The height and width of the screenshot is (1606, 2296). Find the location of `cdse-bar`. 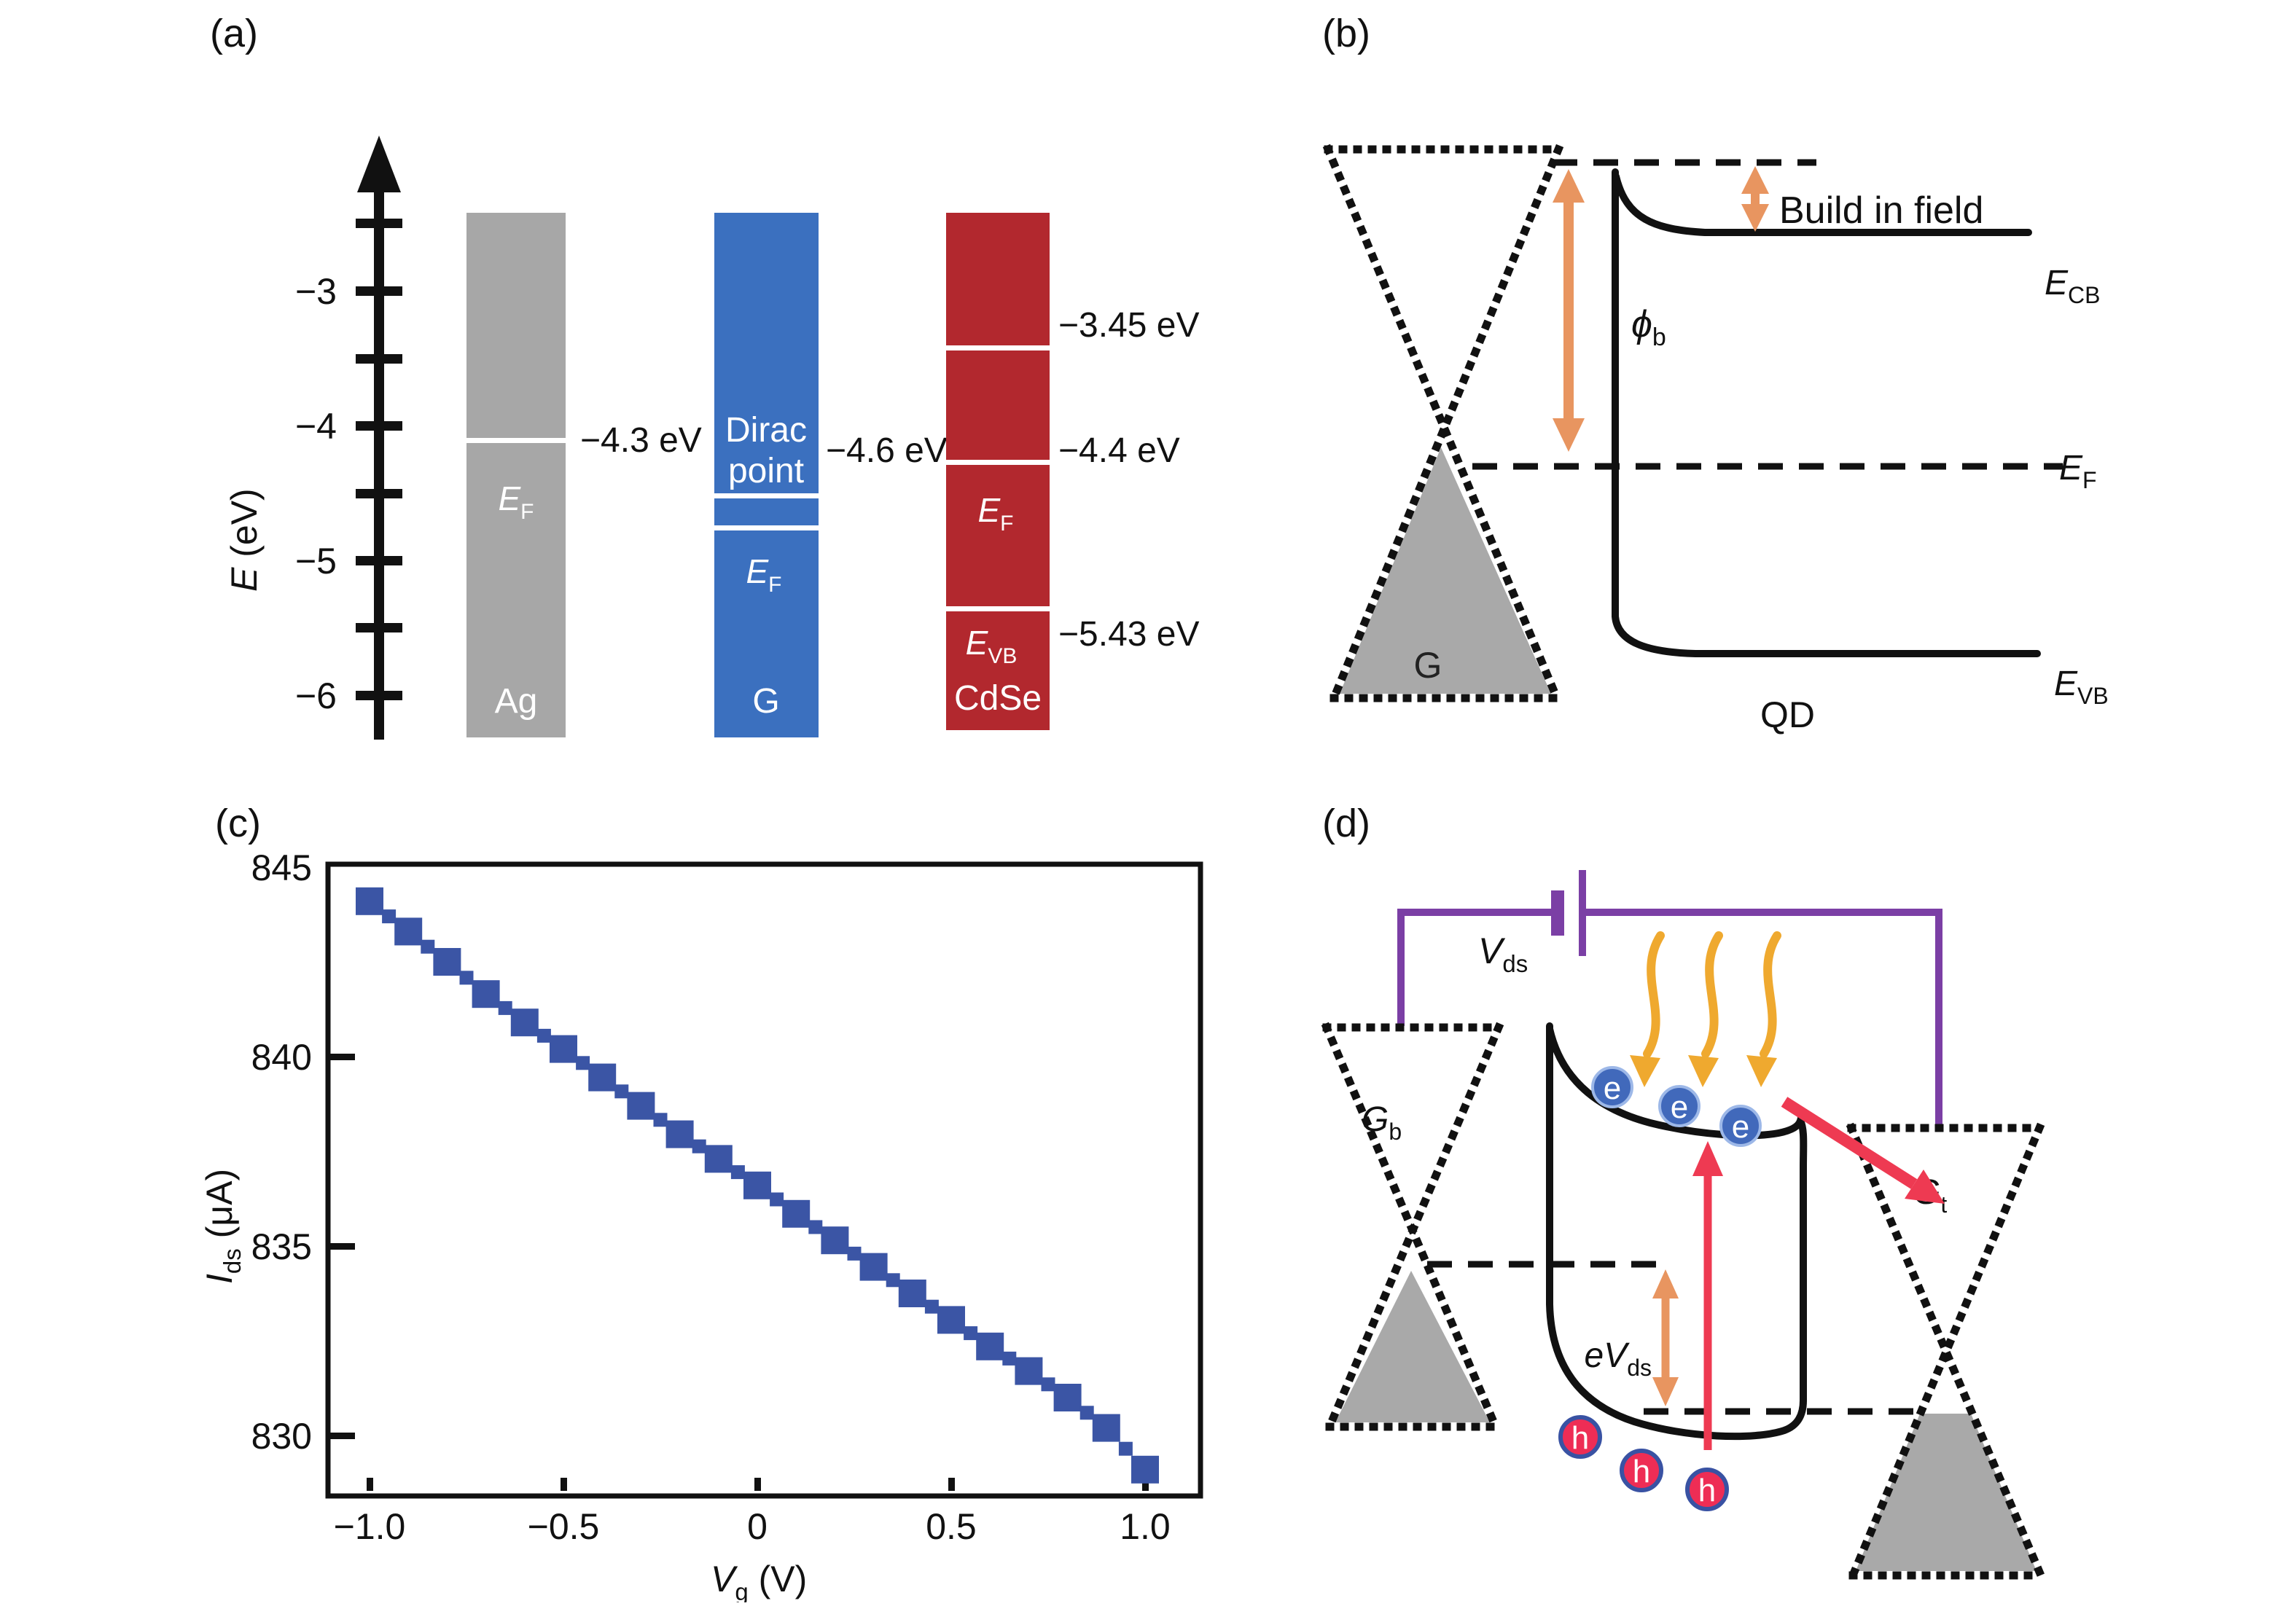

cdse-bar is located at coordinates (998, 471).